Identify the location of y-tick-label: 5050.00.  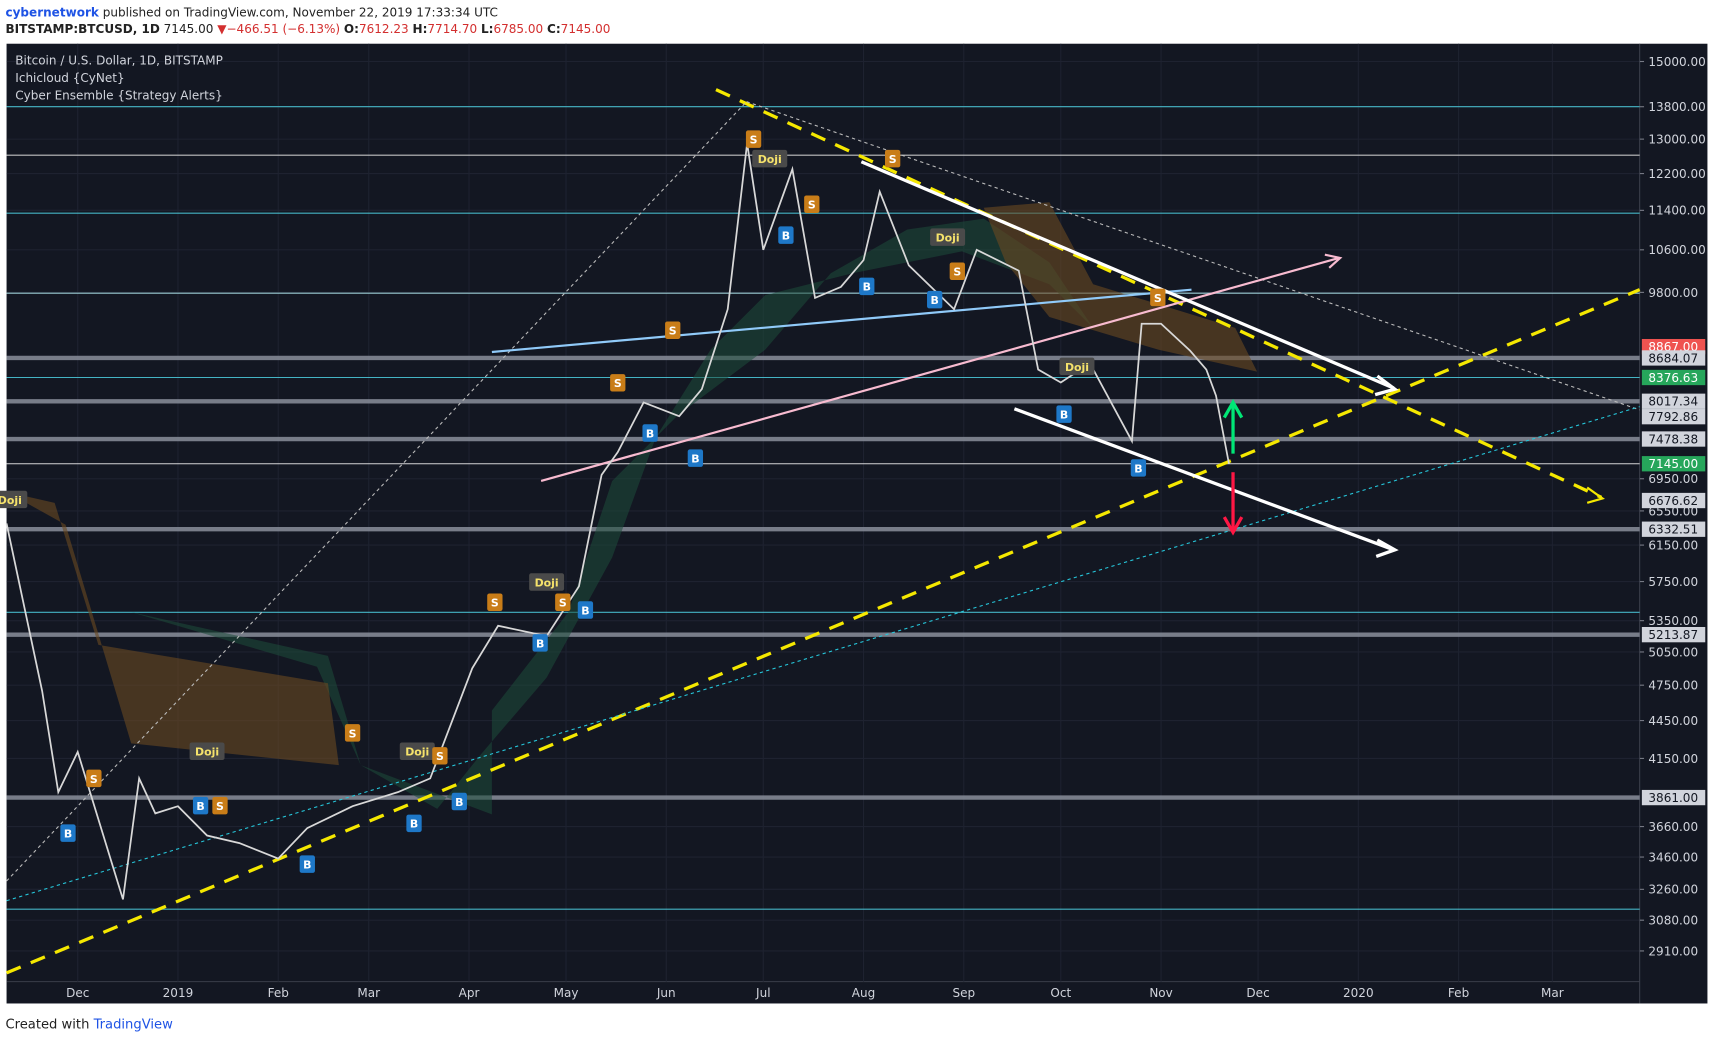
(1673, 652).